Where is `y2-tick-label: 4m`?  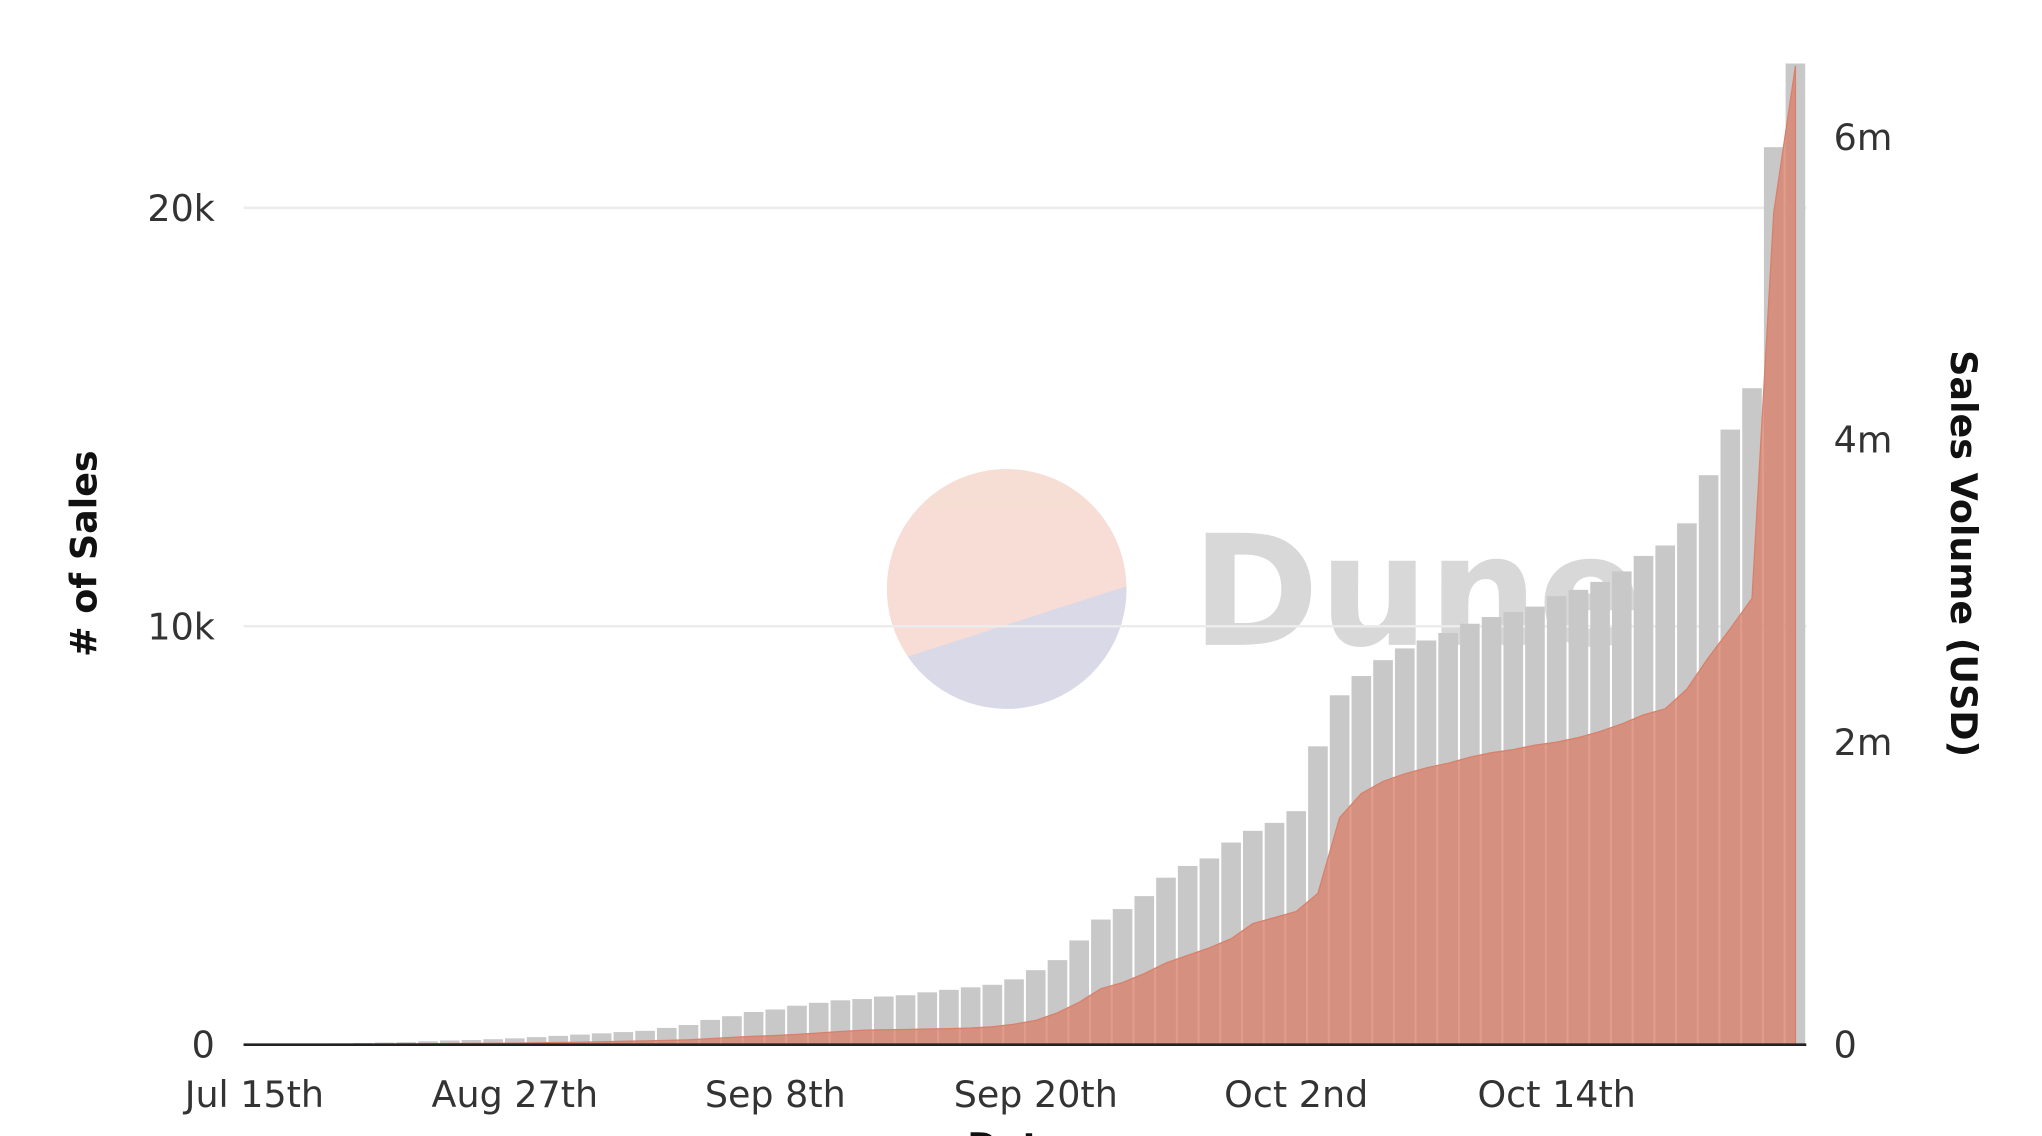 y2-tick-label: 4m is located at coordinates (1863, 440).